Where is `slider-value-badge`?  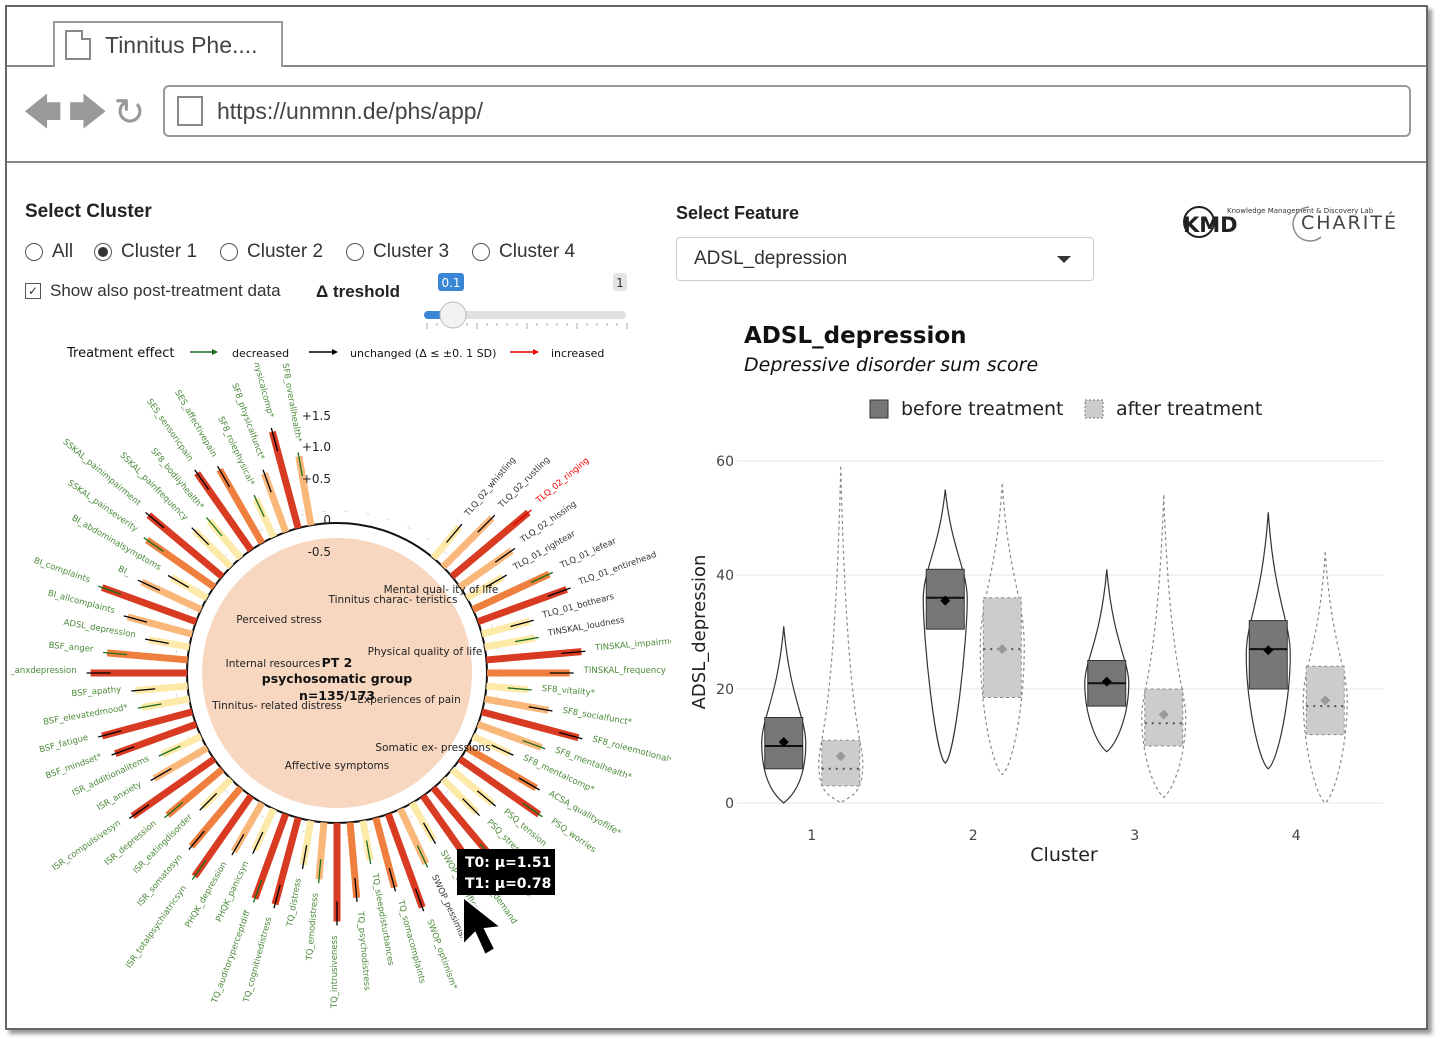 slider-value-badge is located at coordinates (451, 282).